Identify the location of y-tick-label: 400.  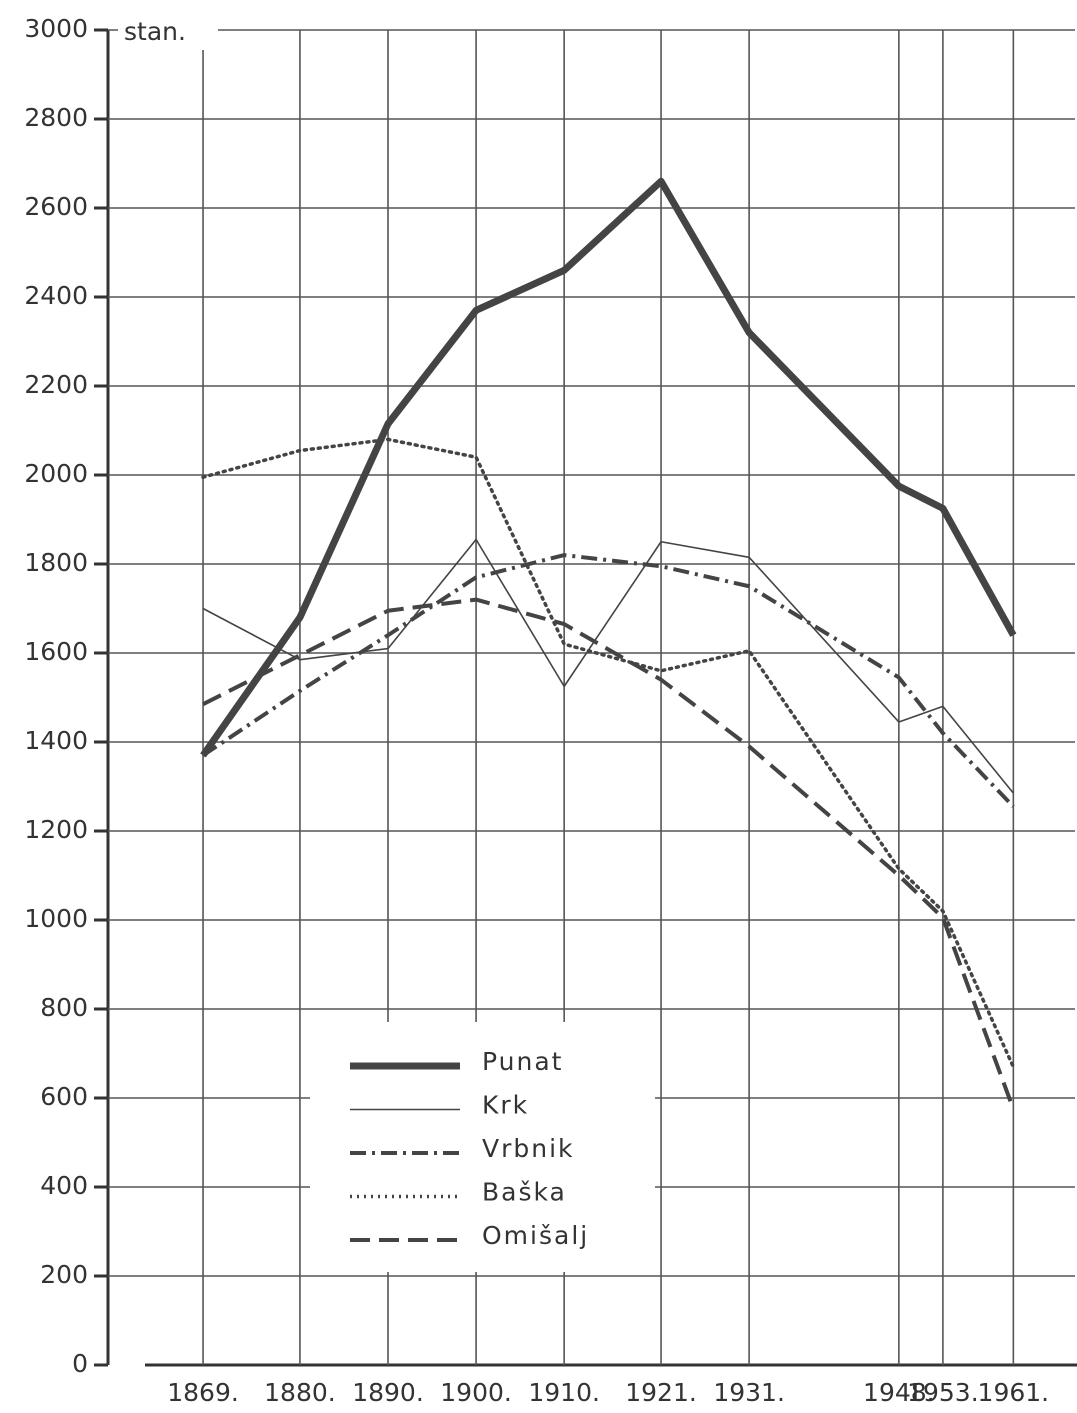
(64, 1185).